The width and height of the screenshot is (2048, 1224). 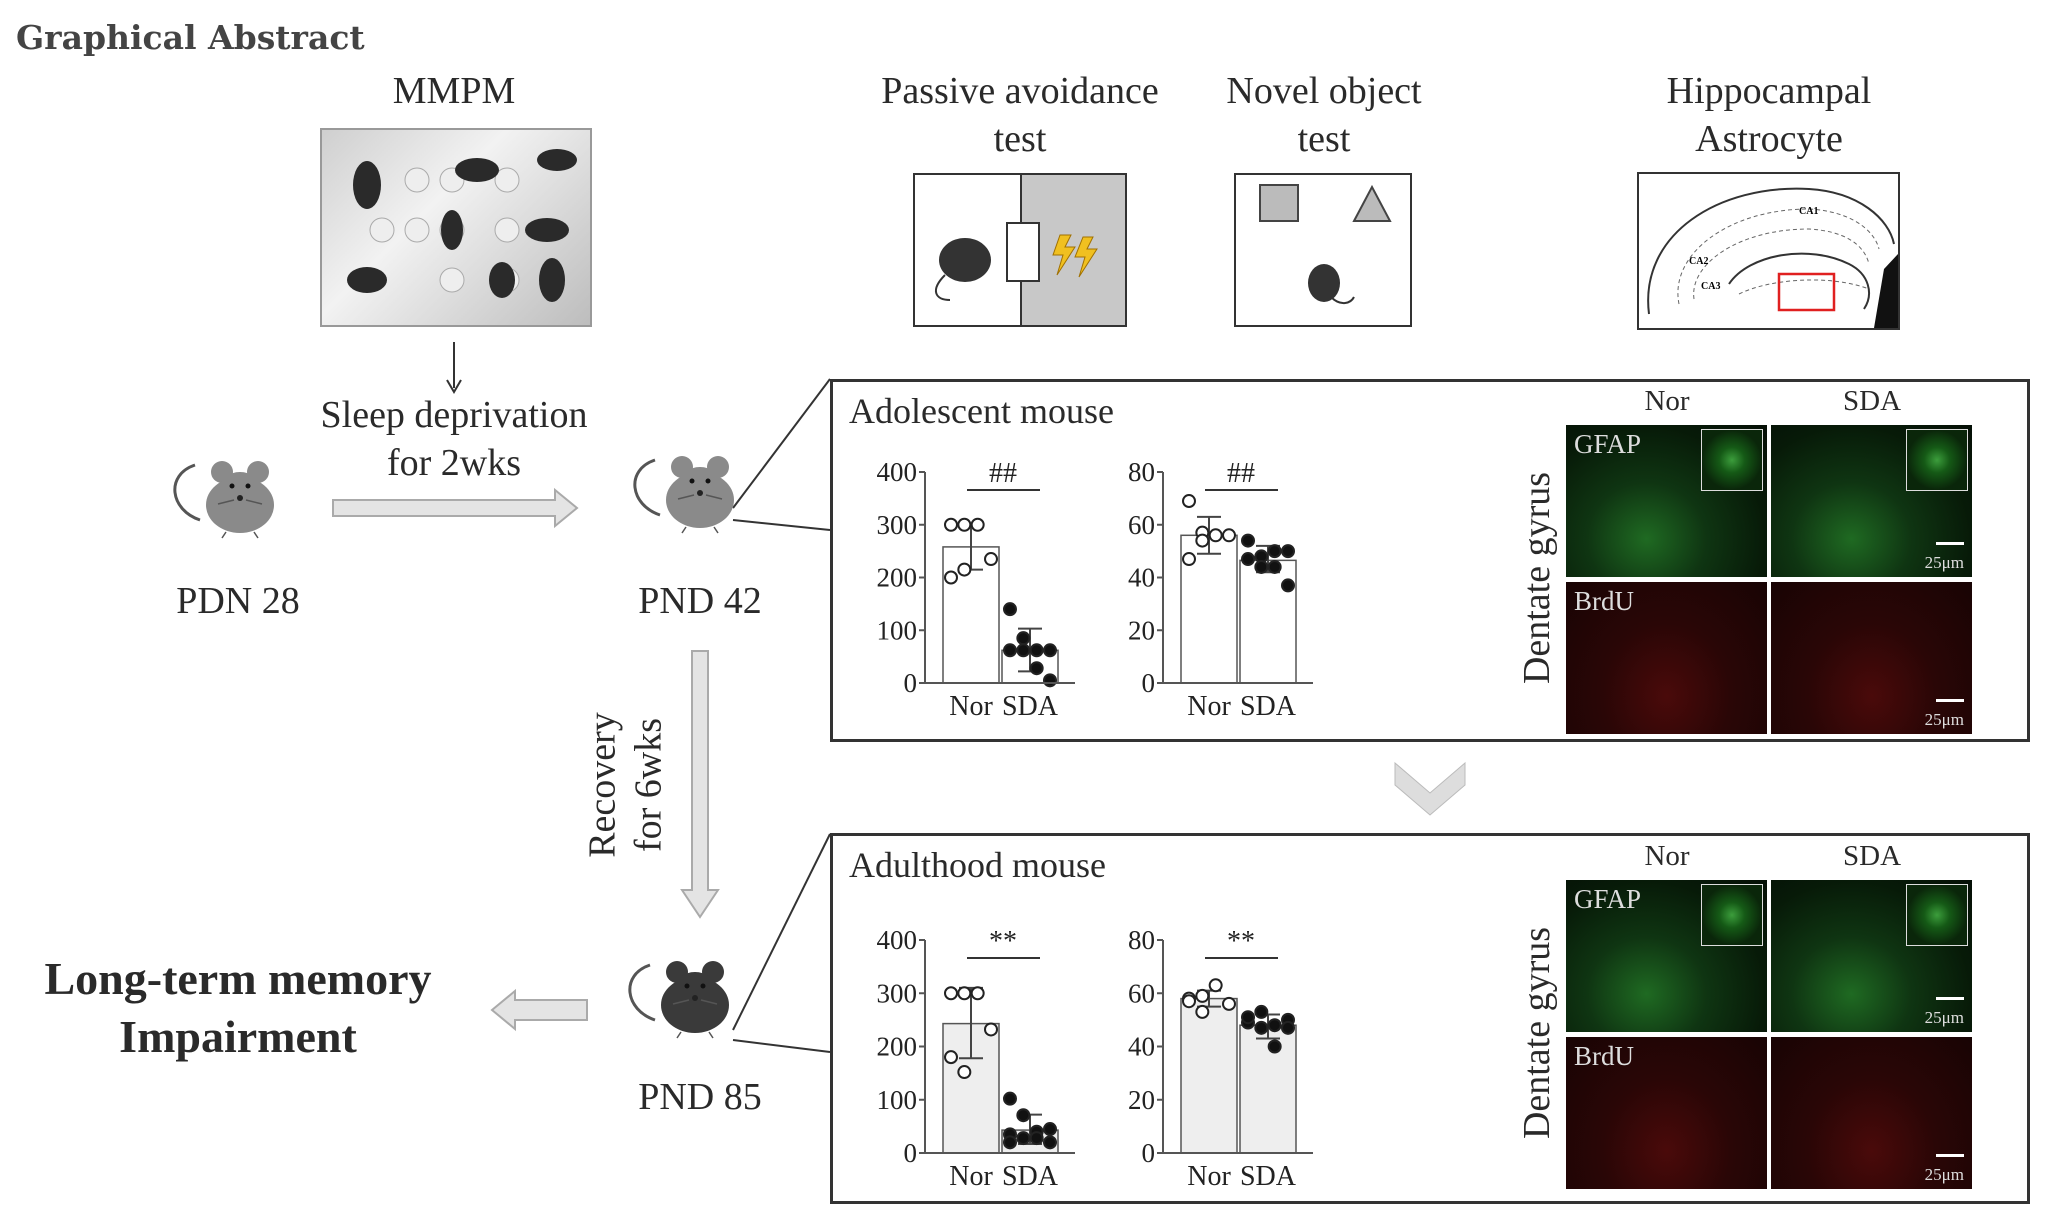 I want to click on significance-label: ##, so click(x=1003, y=473).